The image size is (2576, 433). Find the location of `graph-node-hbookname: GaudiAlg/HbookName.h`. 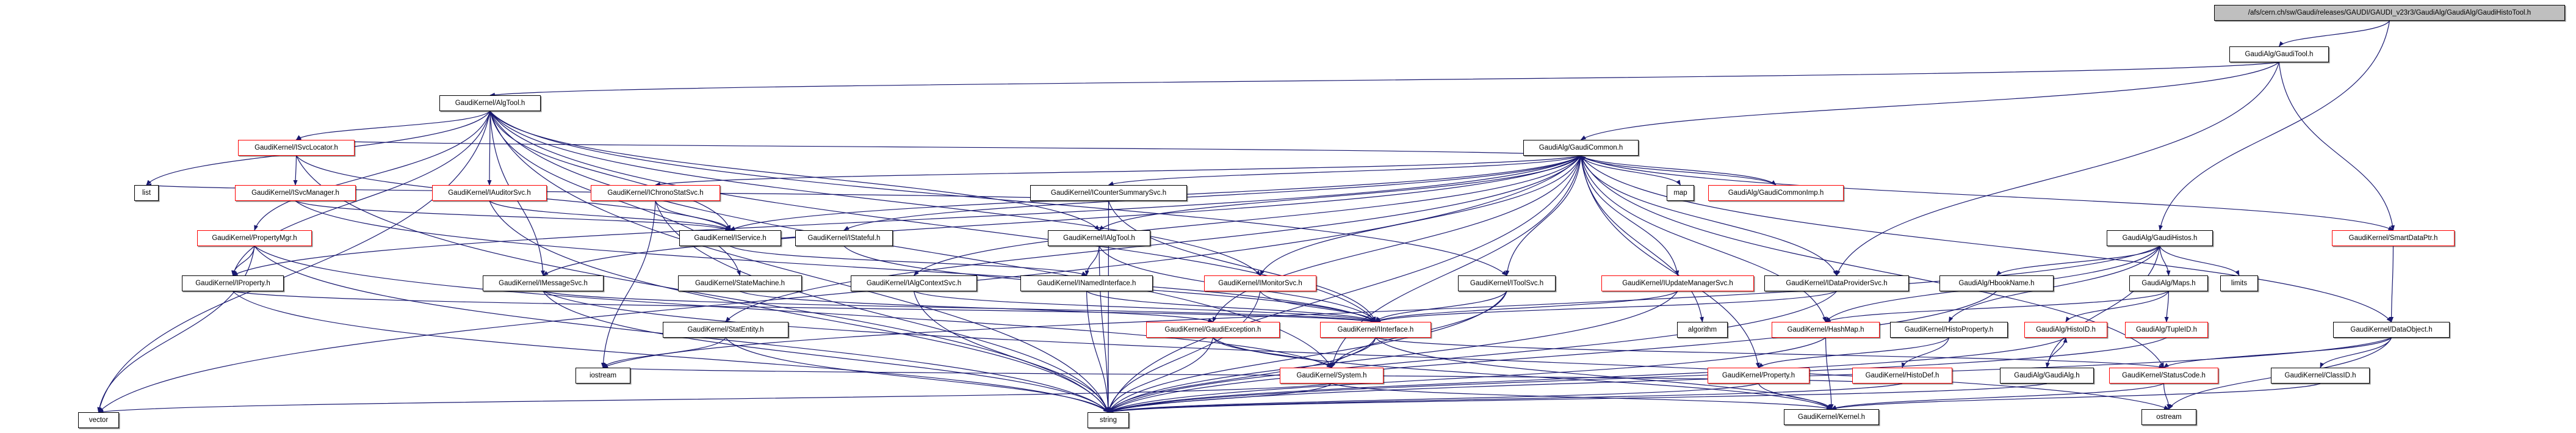

graph-node-hbookname: GaudiAlg/HbookName.h is located at coordinates (1996, 283).